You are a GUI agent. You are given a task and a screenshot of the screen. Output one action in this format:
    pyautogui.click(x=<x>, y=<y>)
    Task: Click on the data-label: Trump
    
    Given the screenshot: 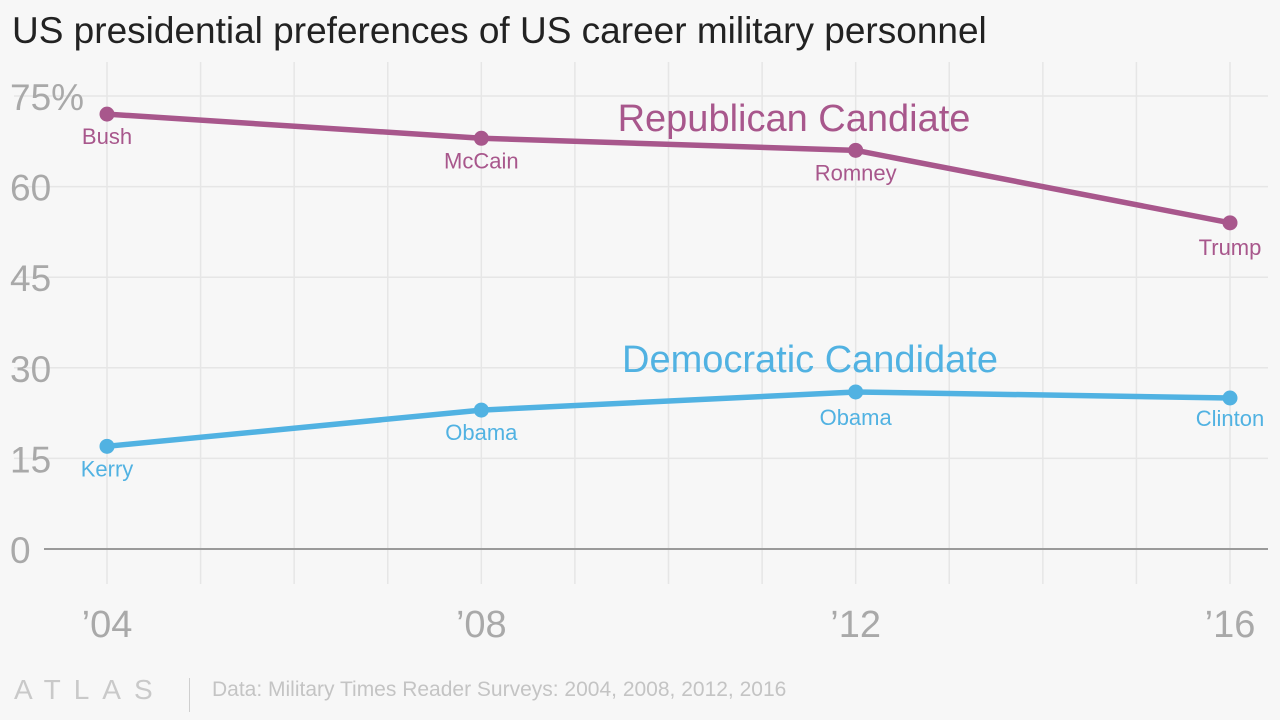 What is the action you would take?
    pyautogui.click(x=1230, y=247)
    